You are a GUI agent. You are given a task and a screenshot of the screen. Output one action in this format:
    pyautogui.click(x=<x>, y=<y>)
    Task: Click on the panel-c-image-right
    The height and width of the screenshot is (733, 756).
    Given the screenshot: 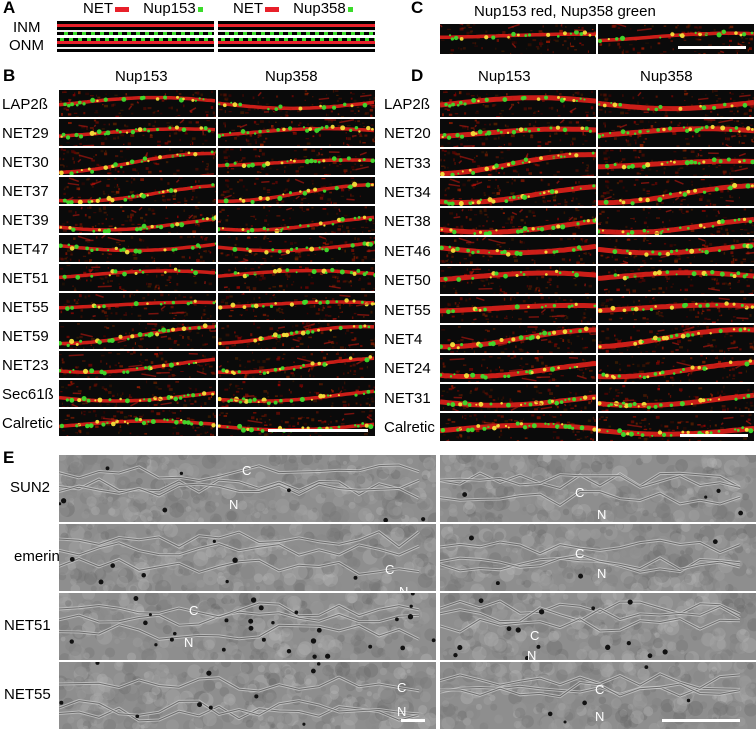 What is the action you would take?
    pyautogui.click(x=676, y=39)
    